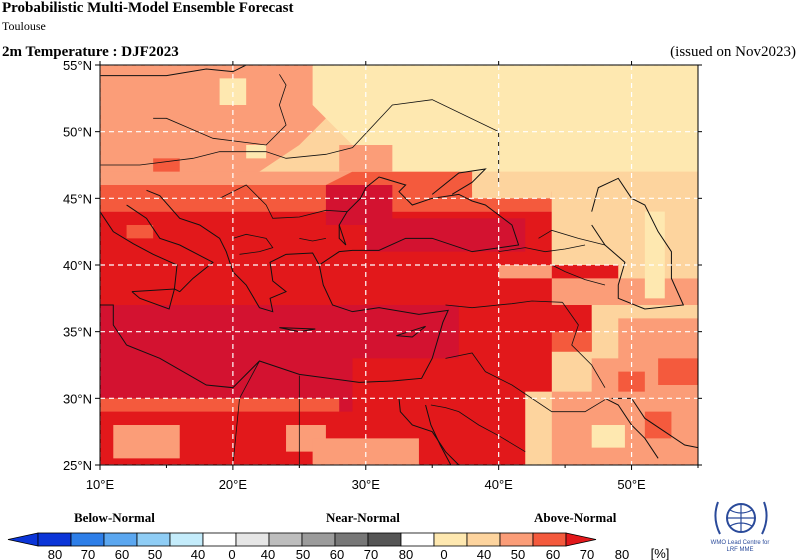 Image resolution: width=800 pixels, height=560 pixels. What do you see at coordinates (733, 52) in the screenshot?
I see `issued-date: (issued on Nov2023)` at bounding box center [733, 52].